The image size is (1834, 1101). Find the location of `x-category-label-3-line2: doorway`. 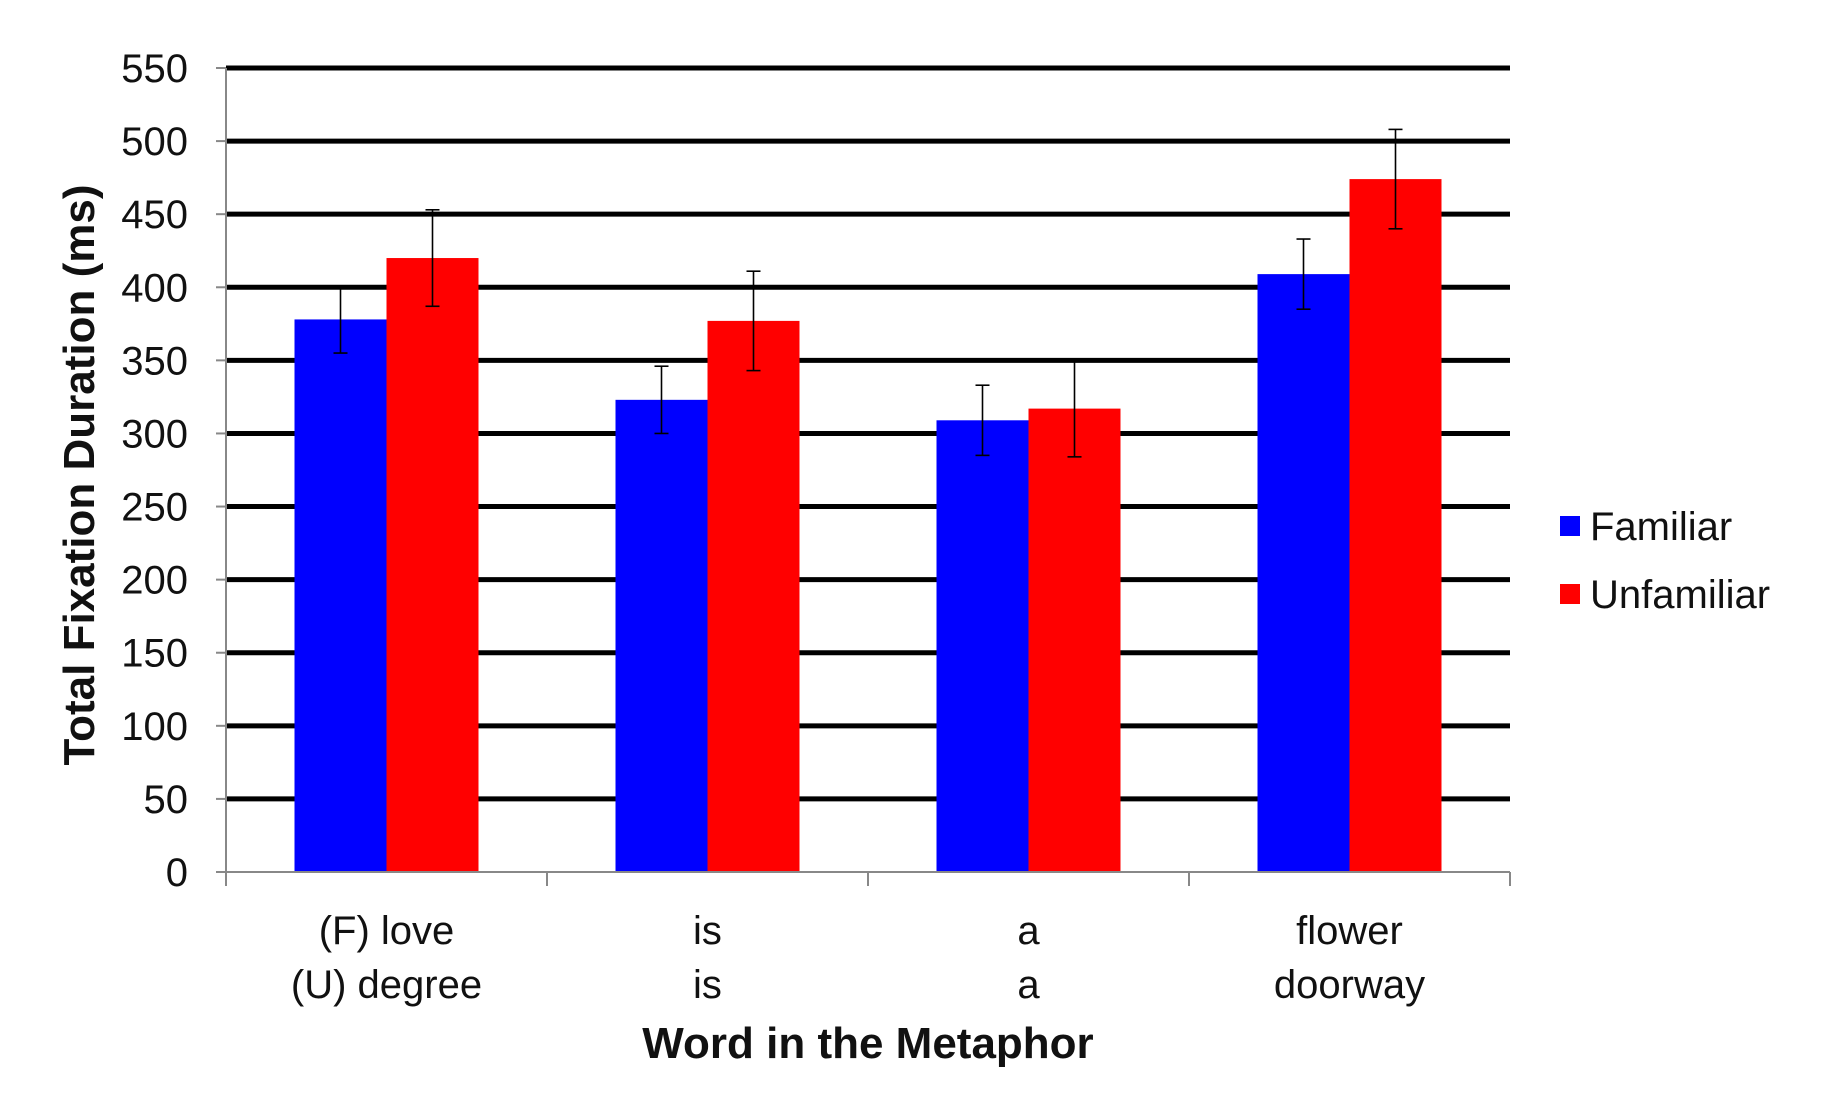

x-category-label-3-line2: doorway is located at coordinates (1349, 985).